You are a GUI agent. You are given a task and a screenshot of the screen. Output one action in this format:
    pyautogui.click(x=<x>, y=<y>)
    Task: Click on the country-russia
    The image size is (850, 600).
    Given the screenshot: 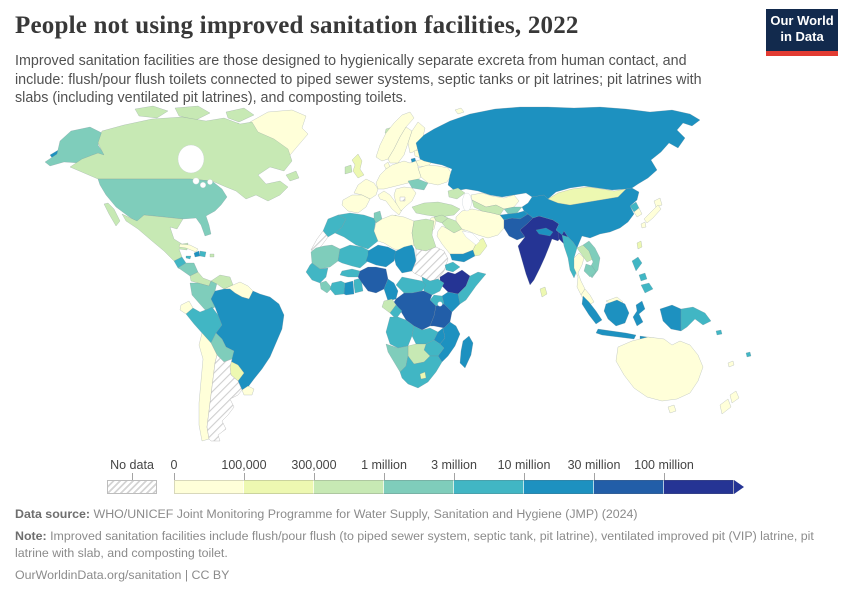 What is the action you would take?
    pyautogui.click(x=558, y=153)
    